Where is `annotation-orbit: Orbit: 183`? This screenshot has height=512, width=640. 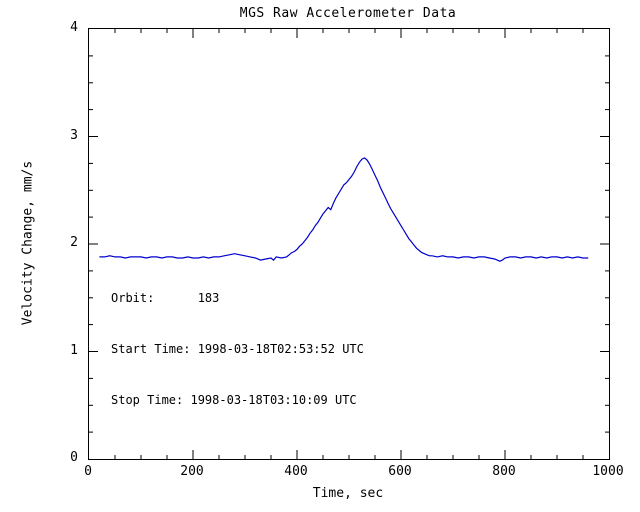 annotation-orbit: Orbit: 183 is located at coordinates (165, 298).